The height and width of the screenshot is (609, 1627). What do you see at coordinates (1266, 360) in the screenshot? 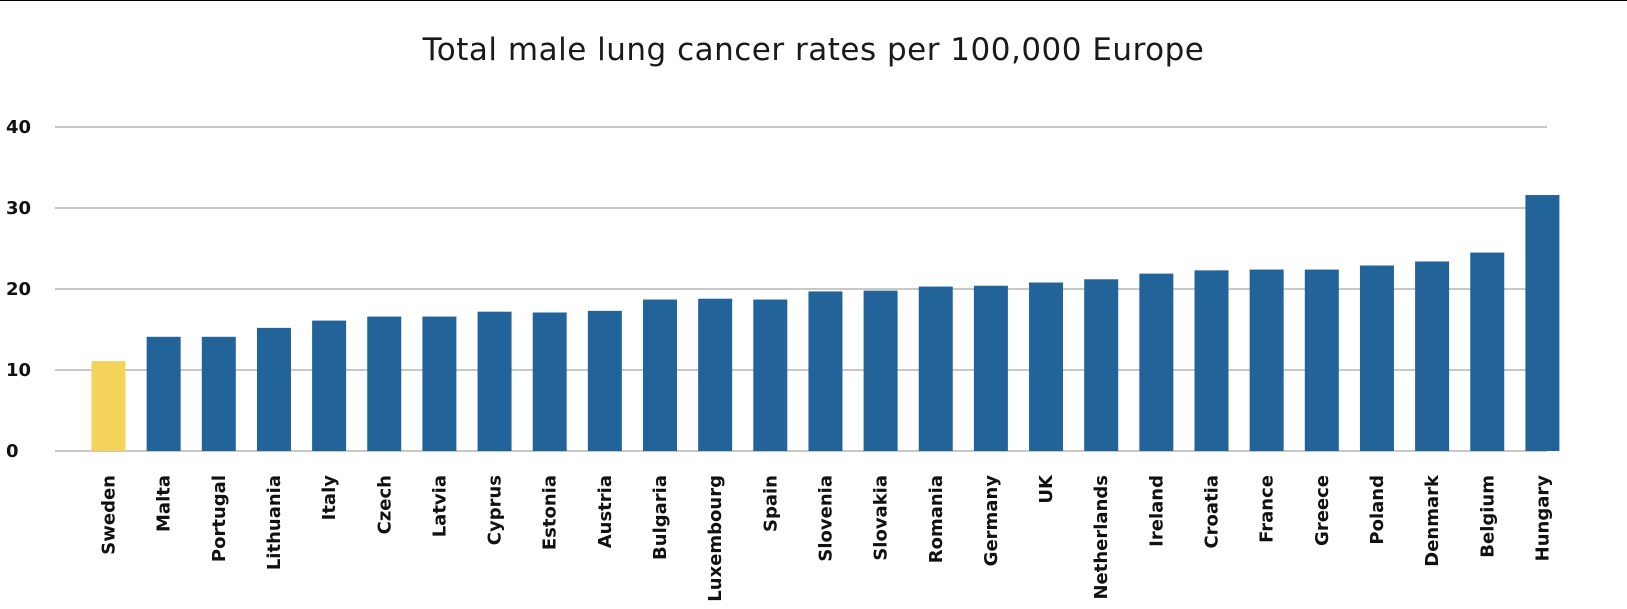
I see `bar-france` at bounding box center [1266, 360].